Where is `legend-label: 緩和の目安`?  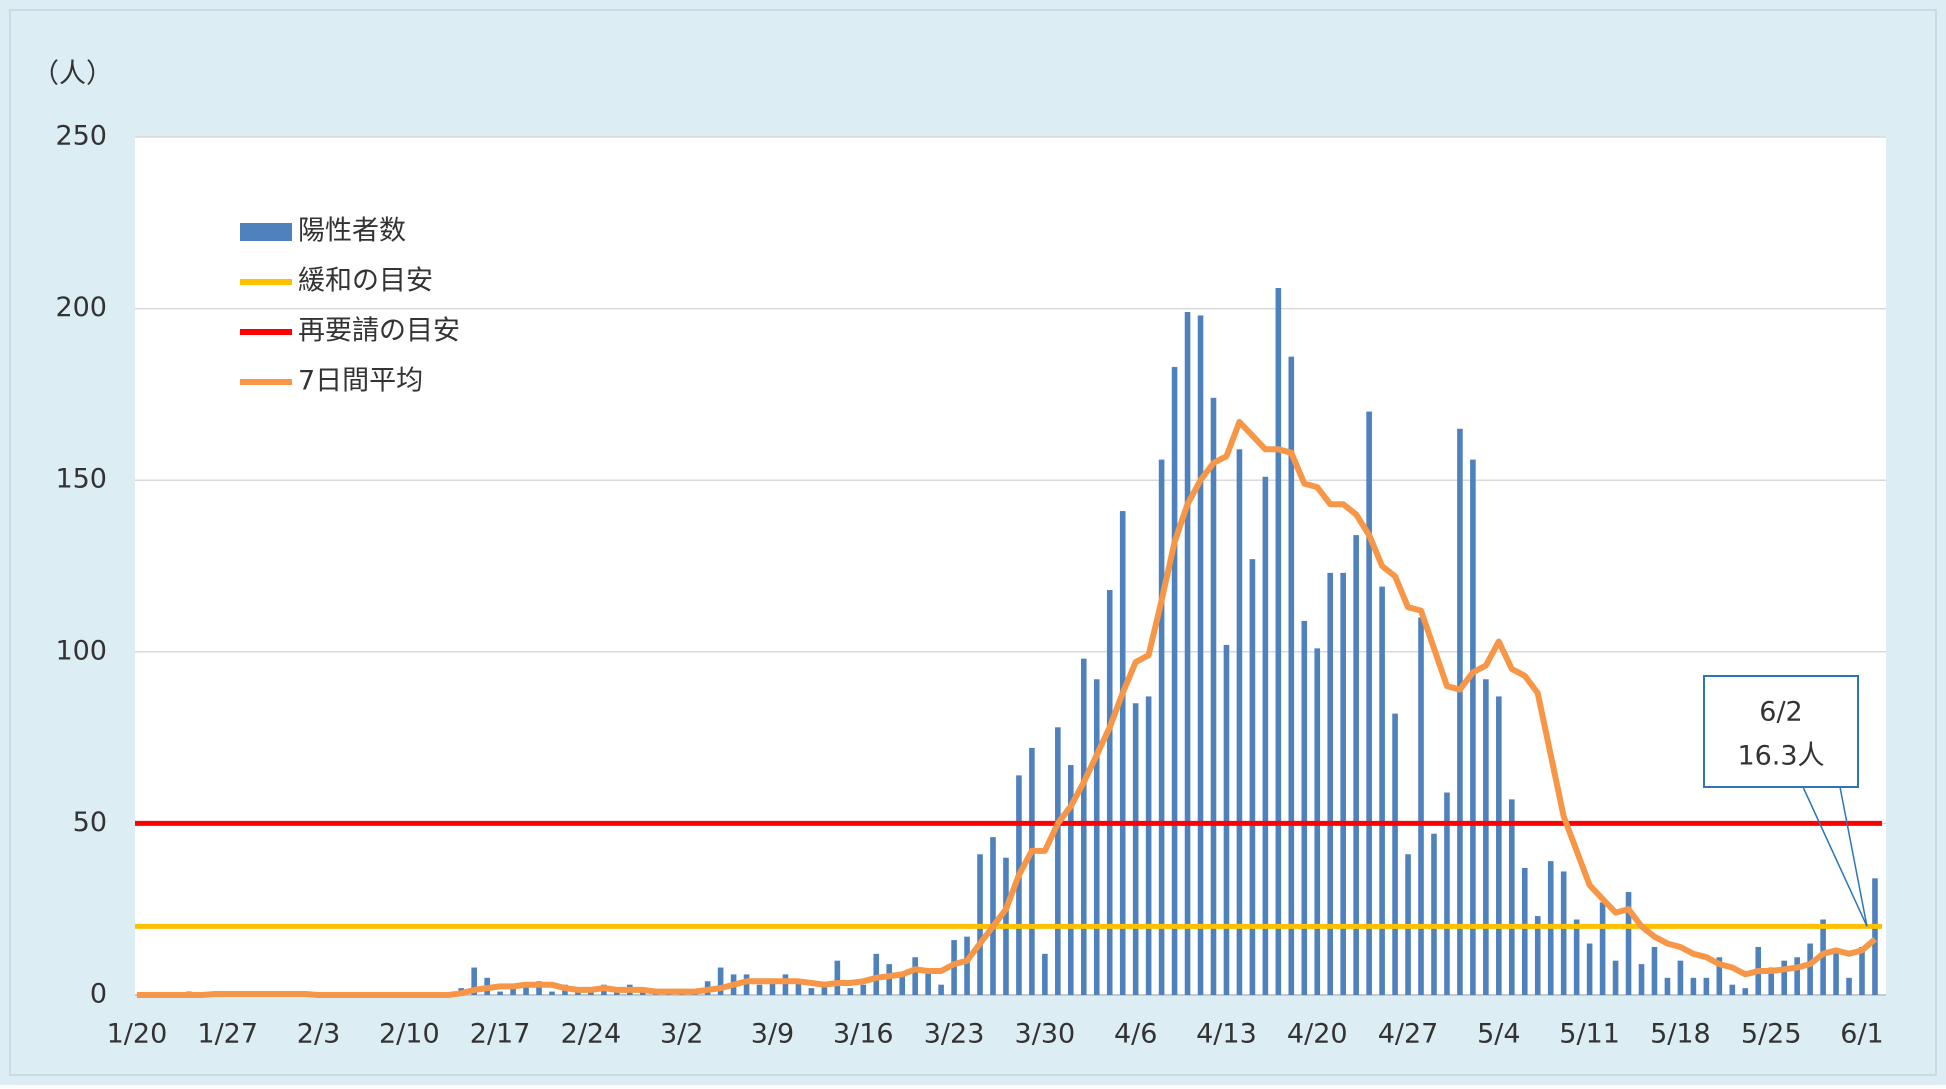 legend-label: 緩和の目安 is located at coordinates (365, 281).